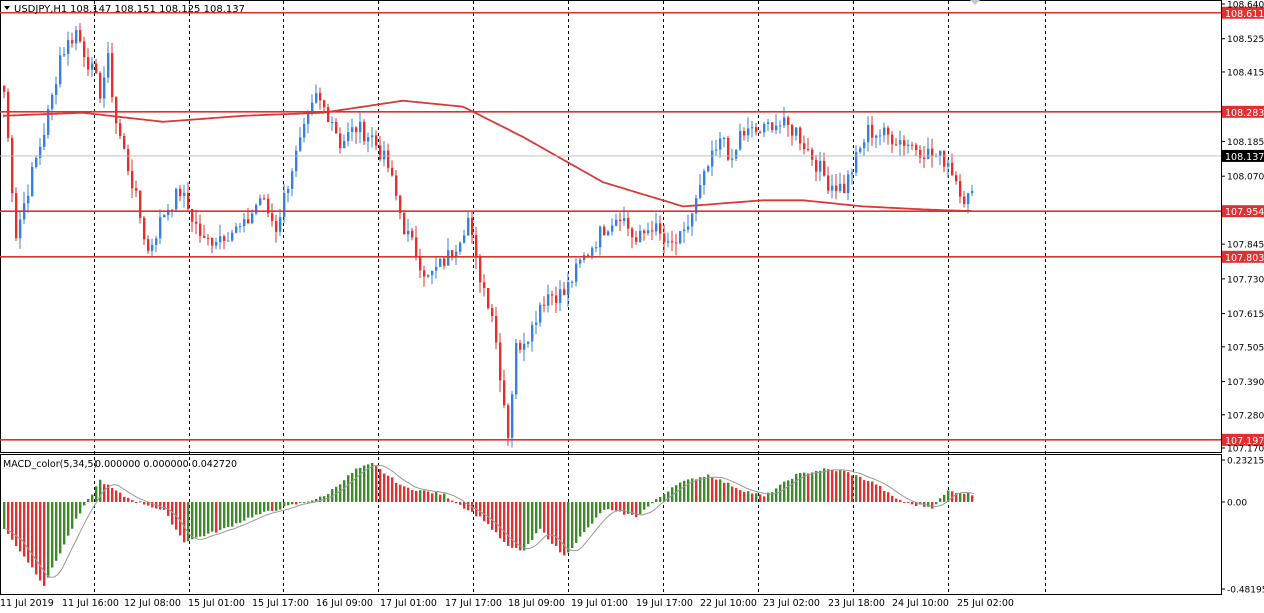 The height and width of the screenshot is (613, 1264). What do you see at coordinates (1245, 416) in the screenshot?
I see `price-tick-label: 107.280` at bounding box center [1245, 416].